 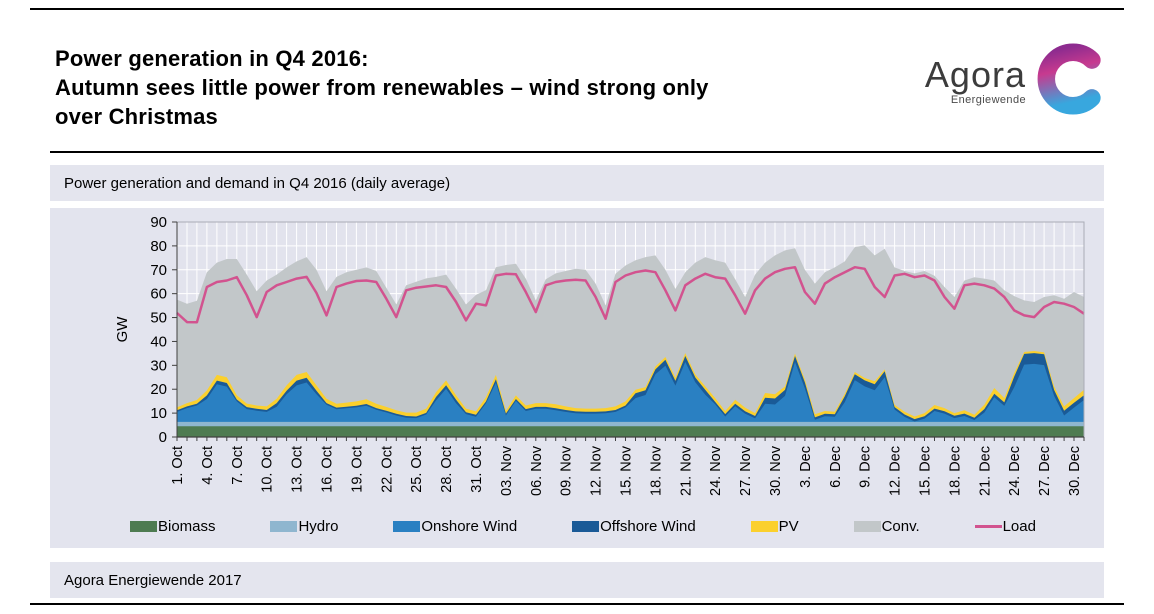 I want to click on x-tick-label: 18. Dec, so click(x=955, y=471).